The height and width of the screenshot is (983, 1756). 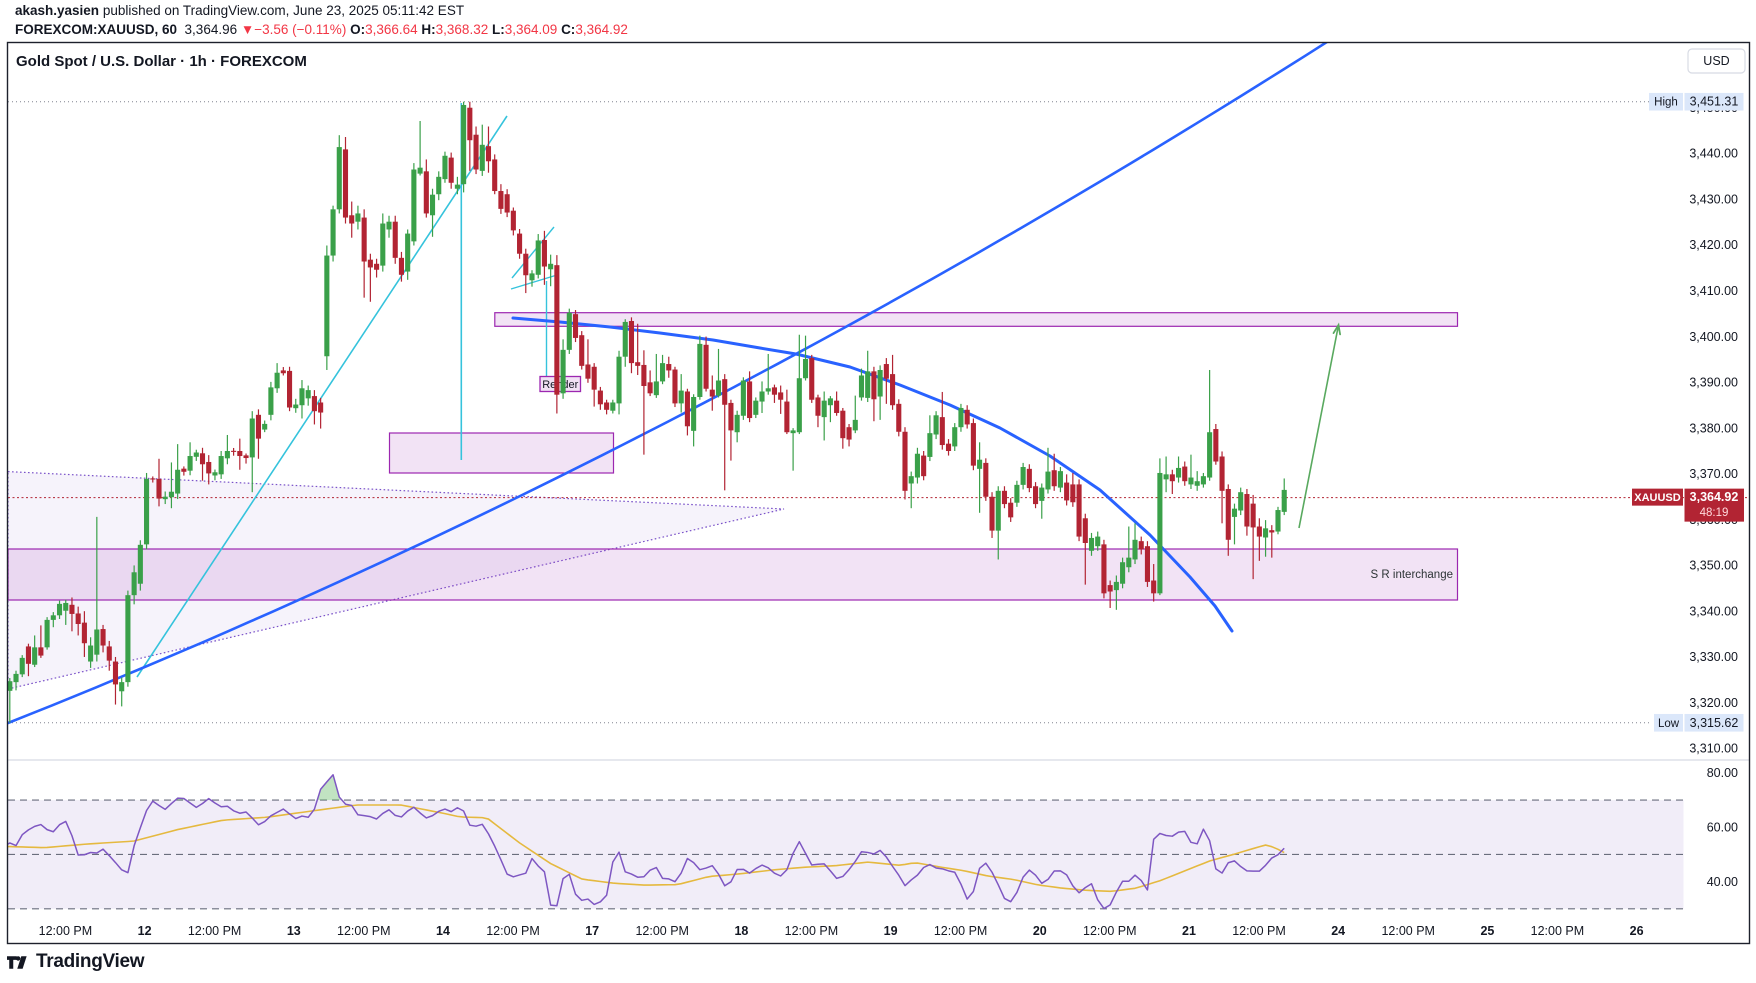 I want to click on cyan-trendline, so click(x=322, y=396).